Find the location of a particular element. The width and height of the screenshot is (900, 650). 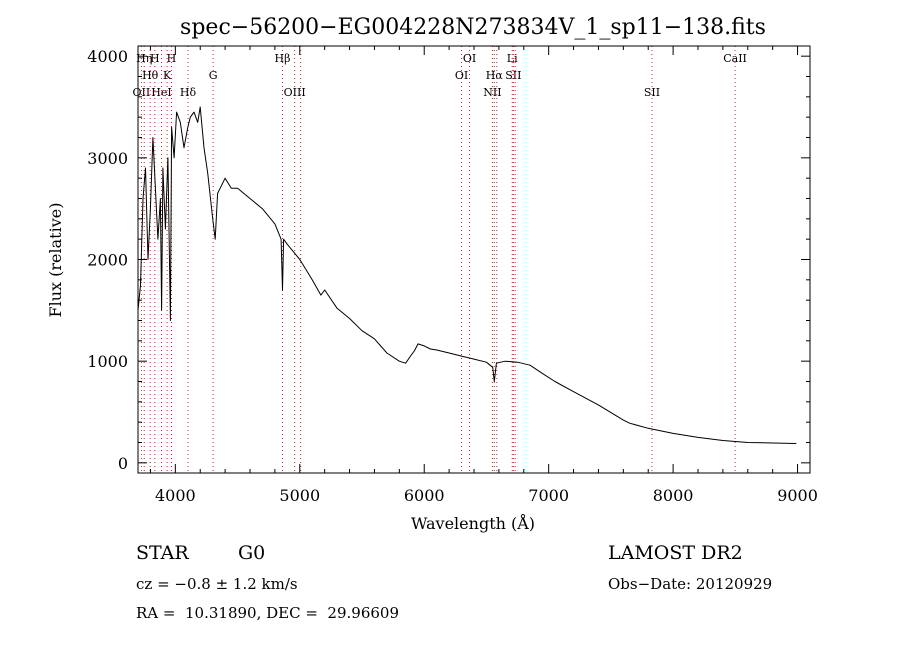

observation-date: Obs−Date: 20120929 is located at coordinates (690, 584).